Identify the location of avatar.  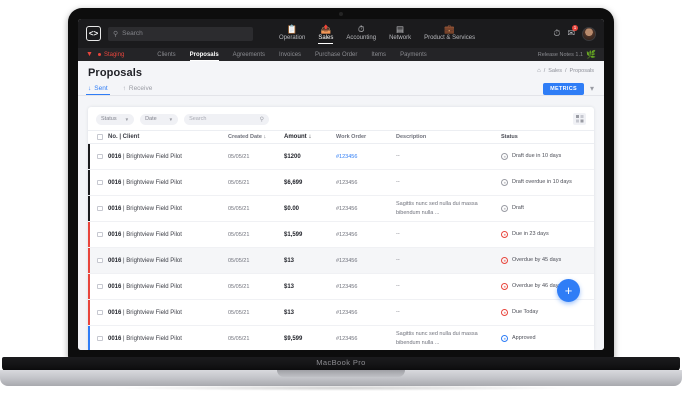
(589, 33).